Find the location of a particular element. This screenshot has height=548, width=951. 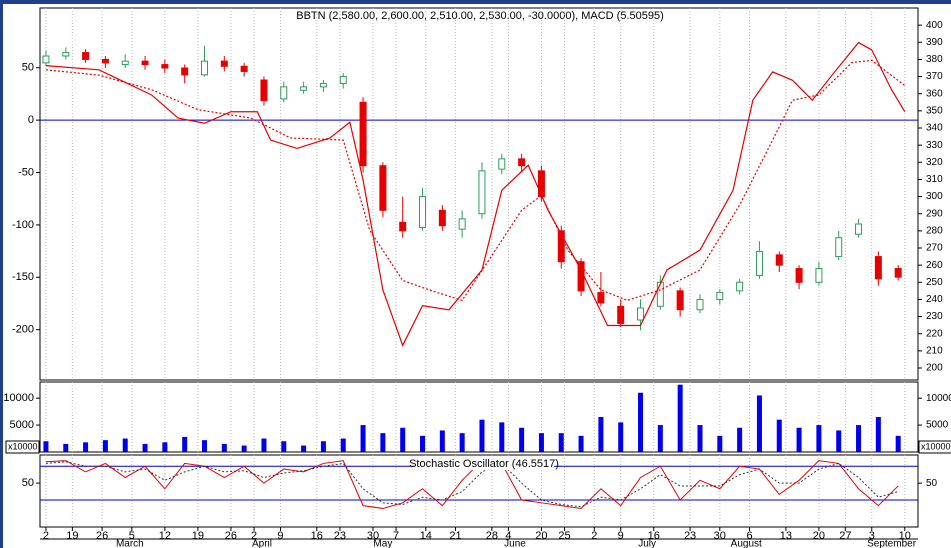

y2-tick-label: 250 is located at coordinates (934, 282).